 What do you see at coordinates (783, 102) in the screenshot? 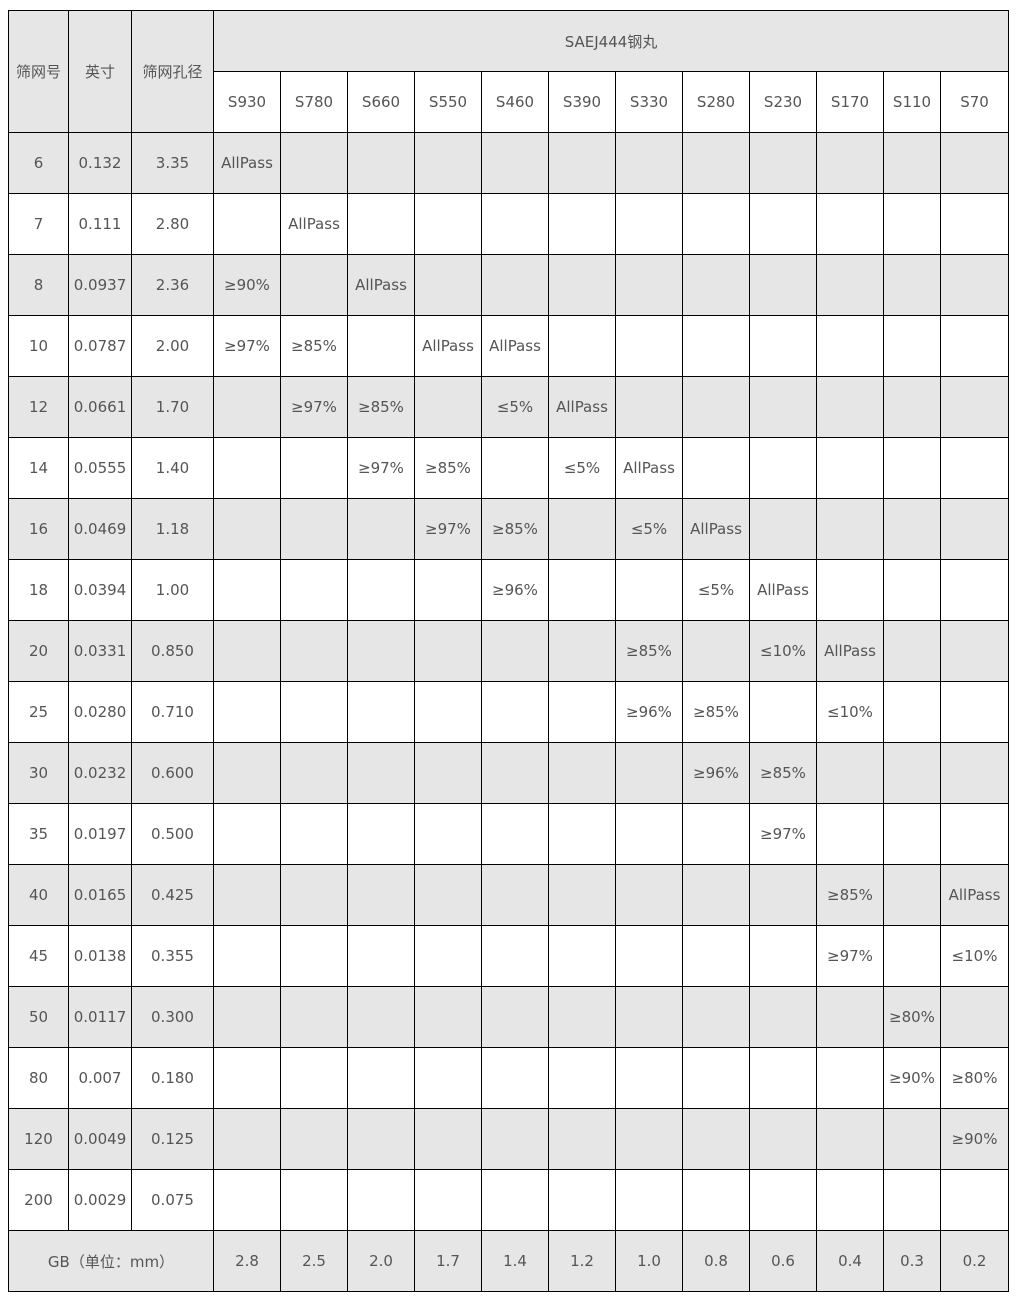
I see `header-grade: S230` at bounding box center [783, 102].